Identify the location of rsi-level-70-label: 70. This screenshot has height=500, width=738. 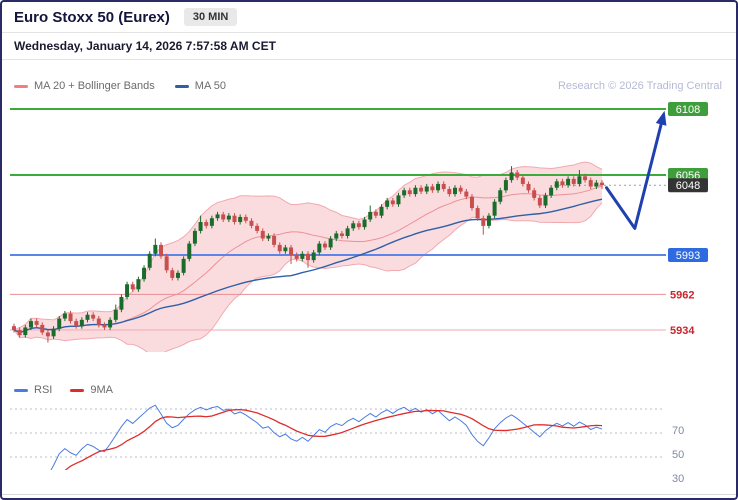
(678, 431).